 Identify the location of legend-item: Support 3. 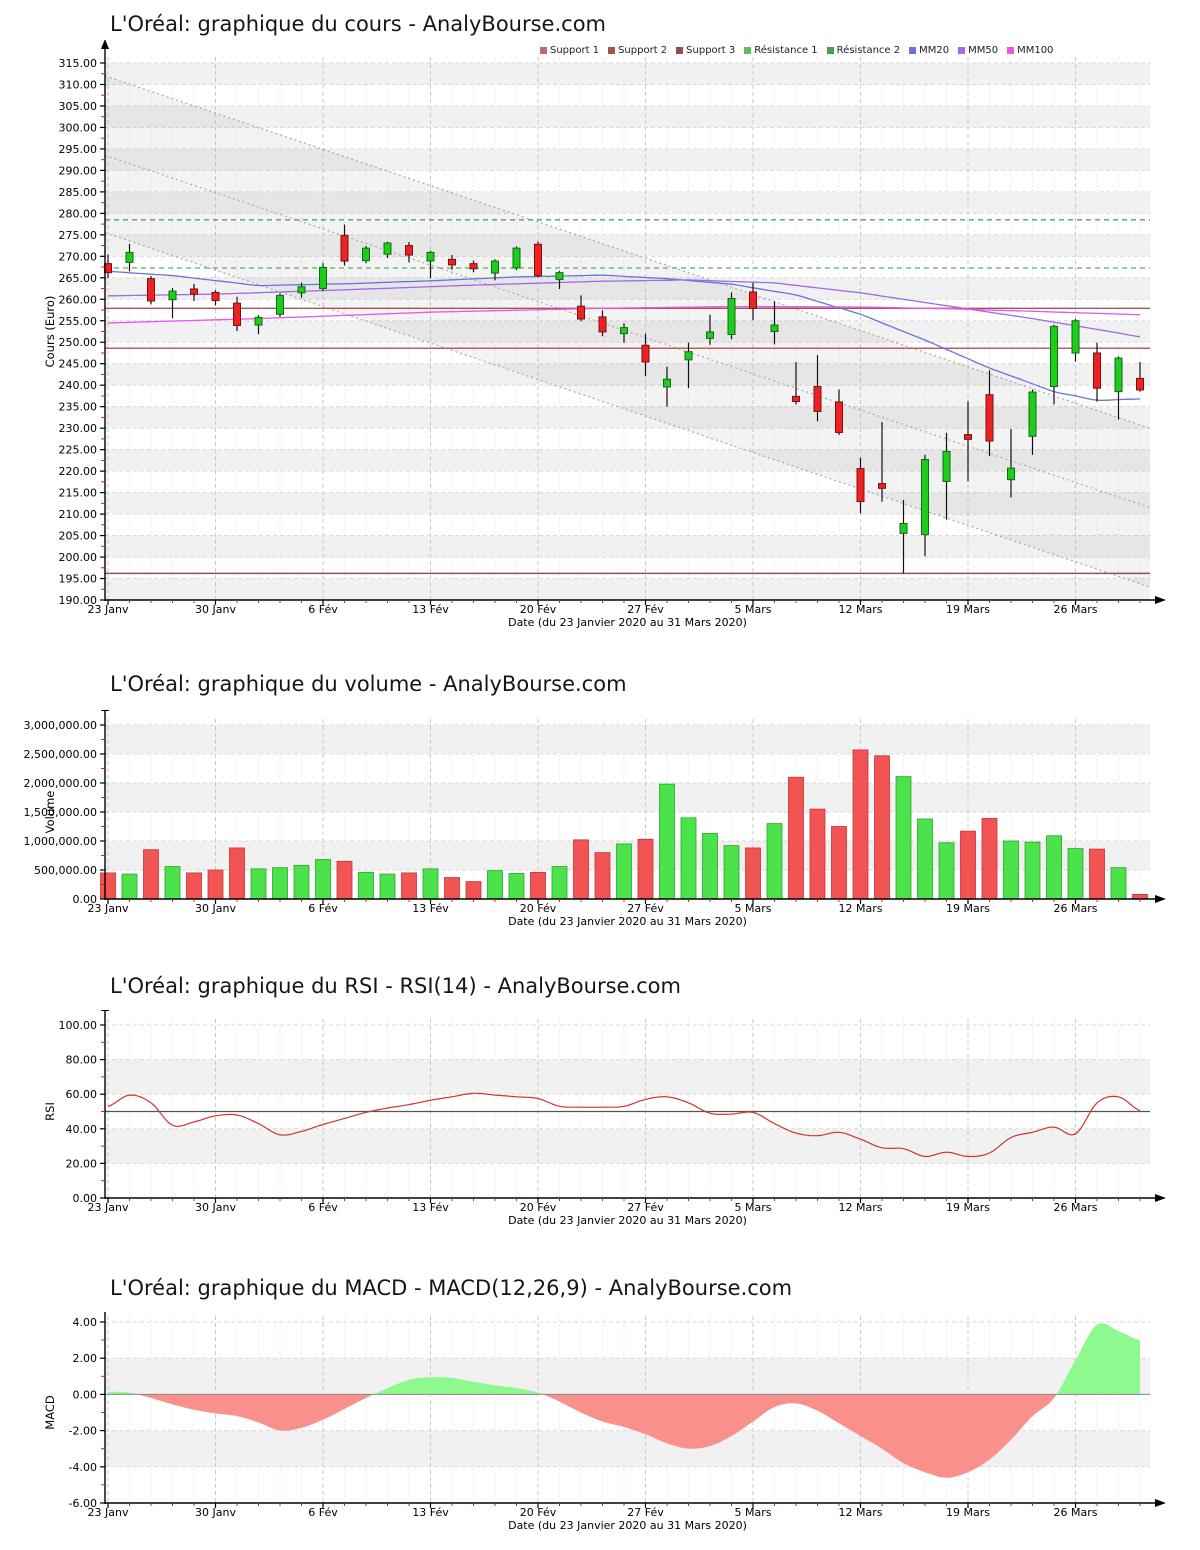
(705, 50).